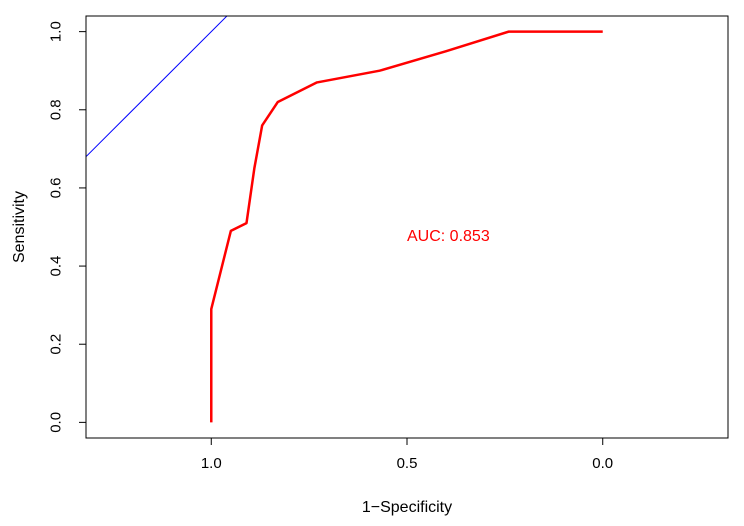 The height and width of the screenshot is (526, 744). I want to click on y-tick-label: 0.8, so click(56, 109).